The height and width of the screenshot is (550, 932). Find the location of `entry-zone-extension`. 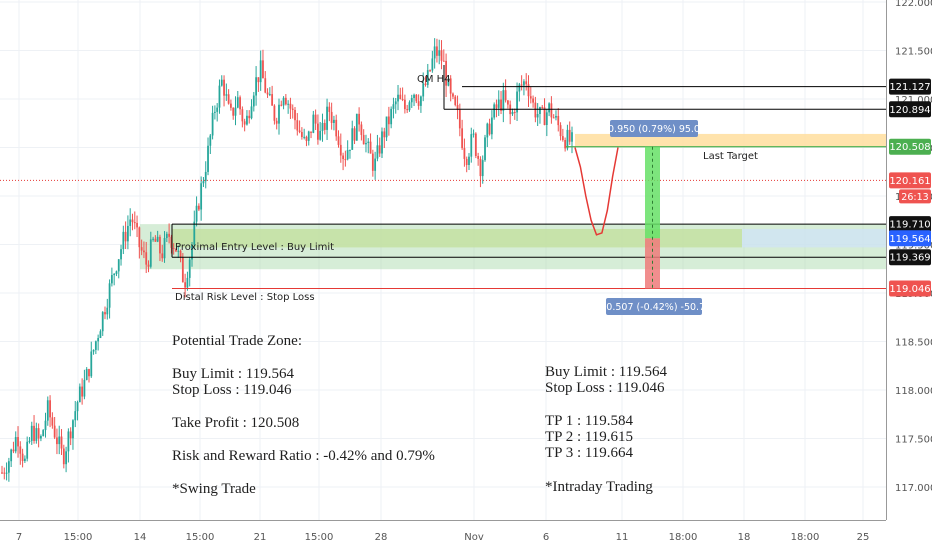

entry-zone-extension is located at coordinates (814, 238).